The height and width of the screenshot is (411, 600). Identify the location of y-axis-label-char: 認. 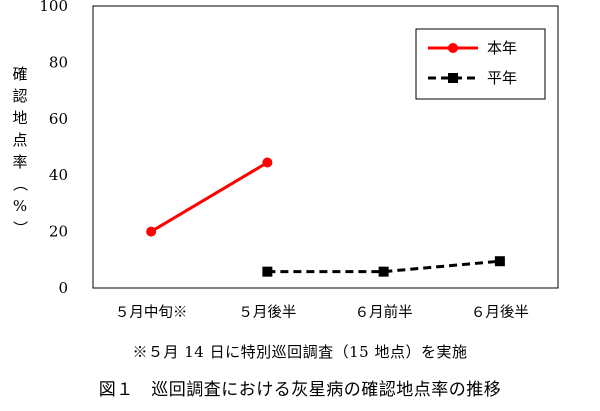
(19, 96).